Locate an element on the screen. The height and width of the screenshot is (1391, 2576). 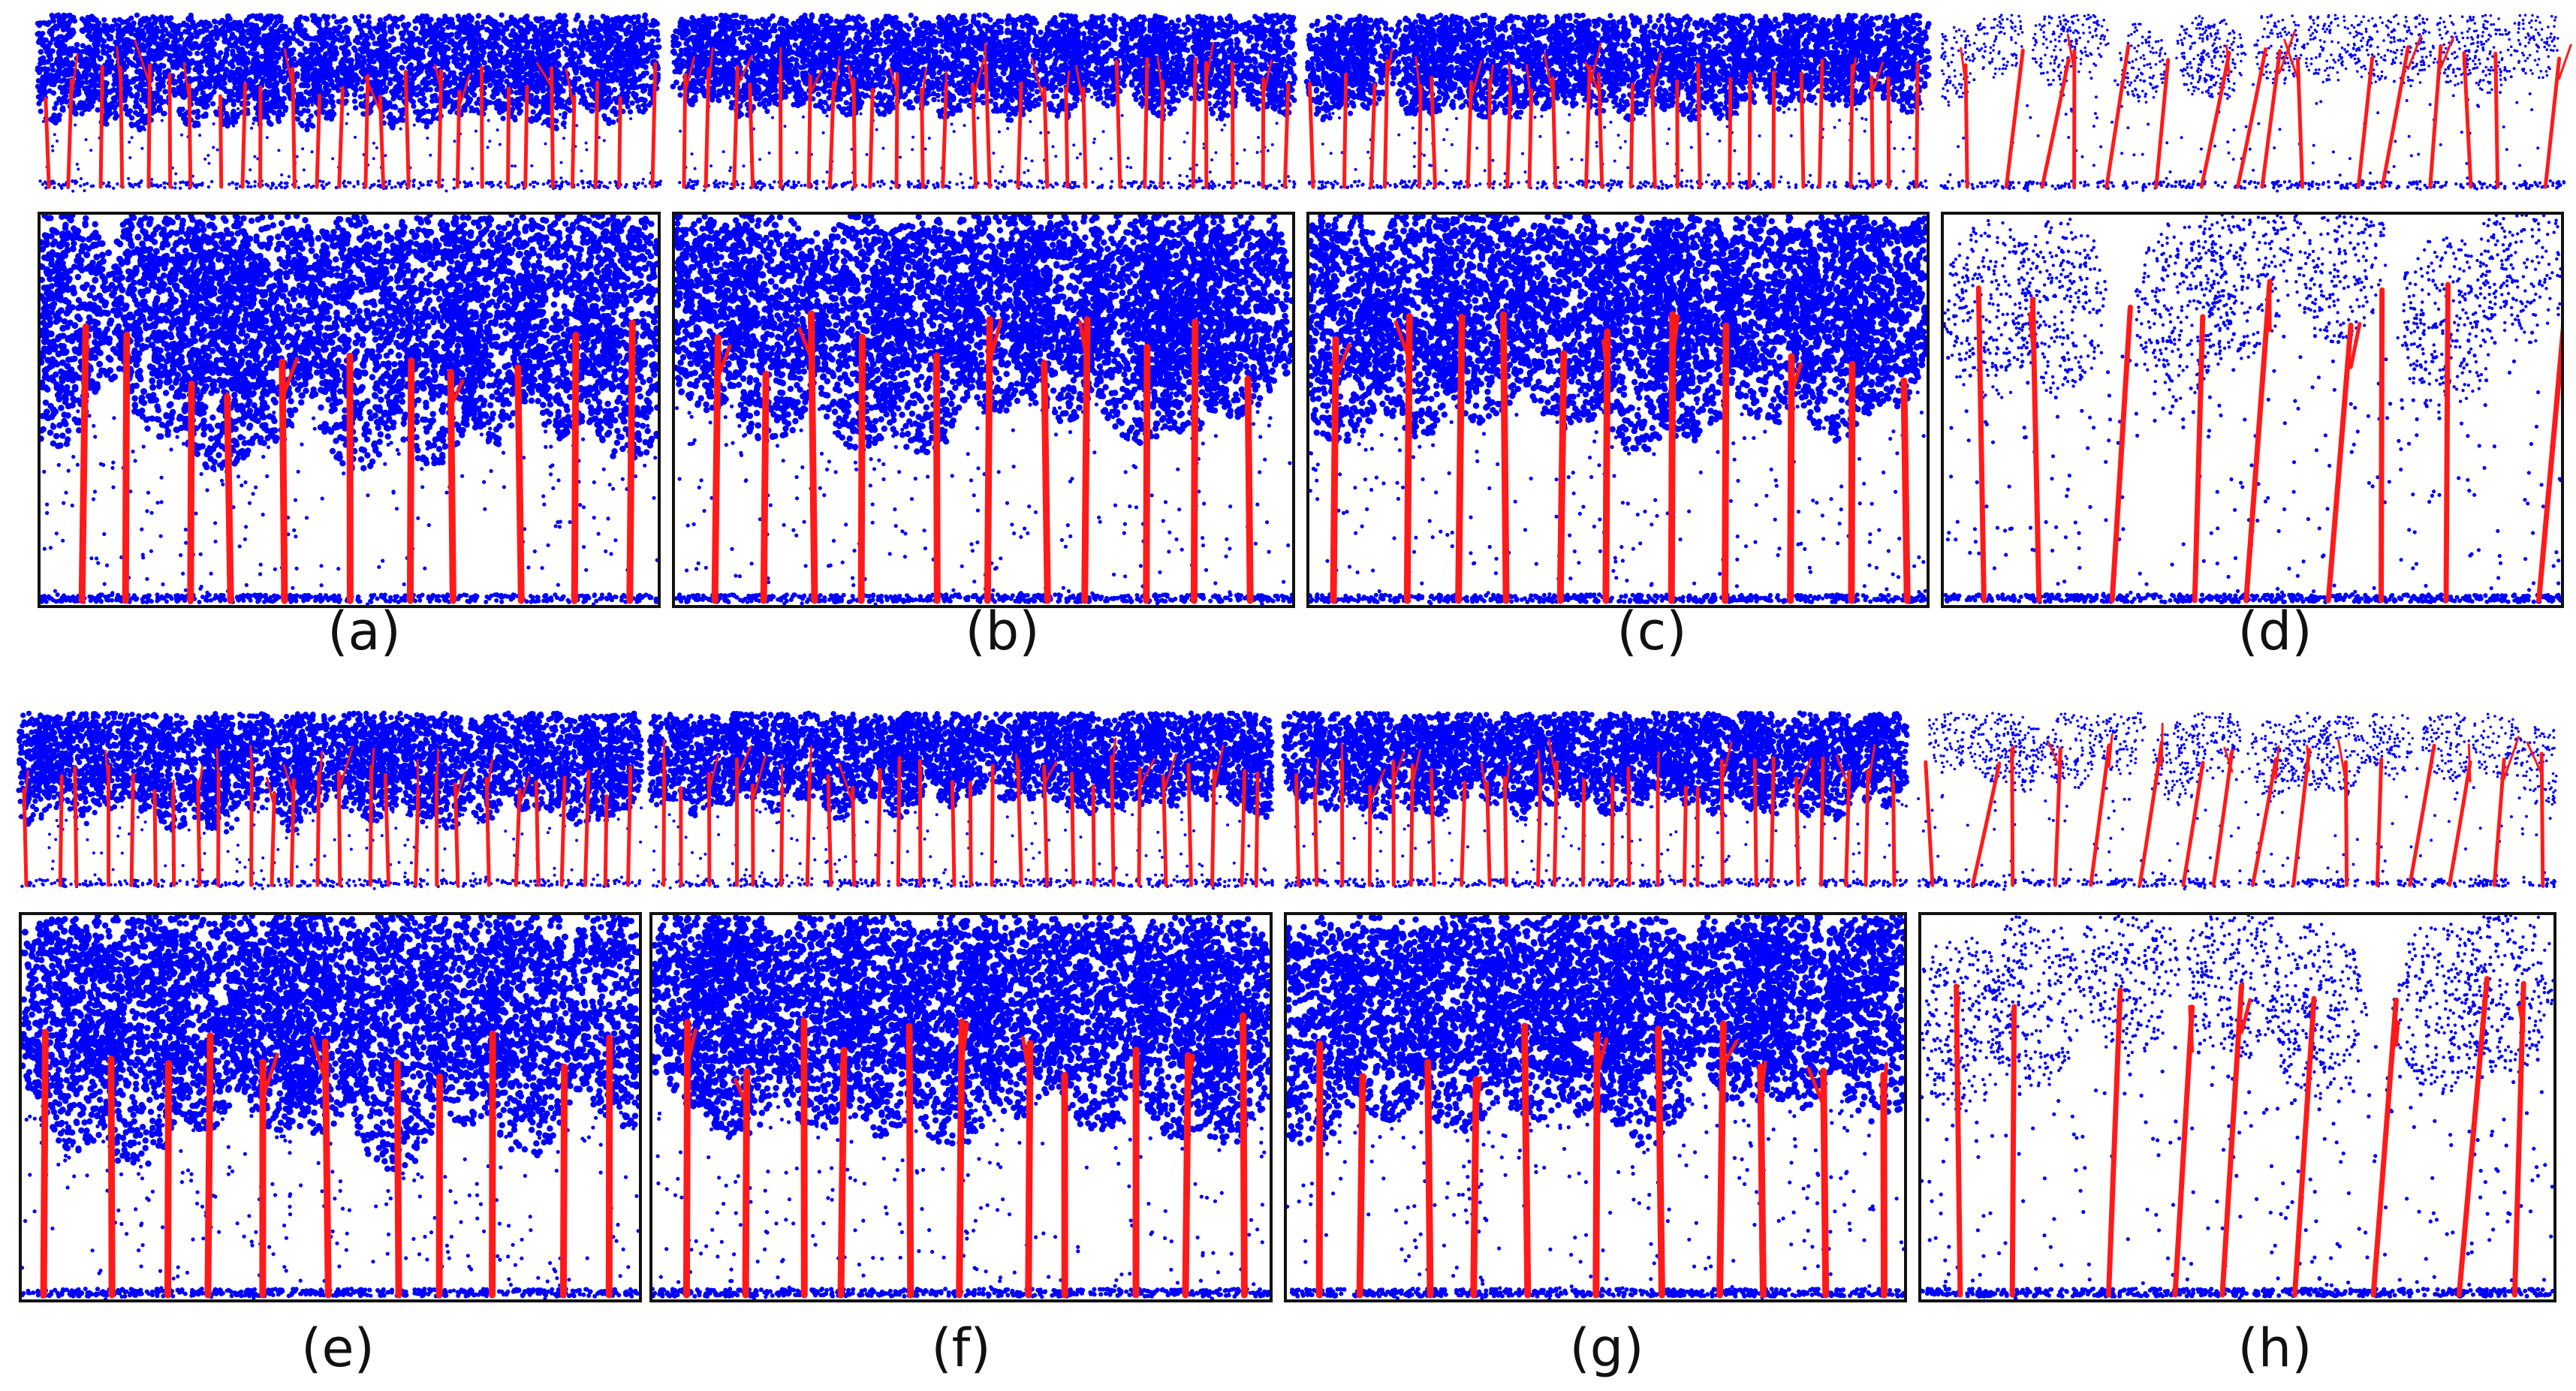
overview-point-cloud-d is located at coordinates (2252, 103).